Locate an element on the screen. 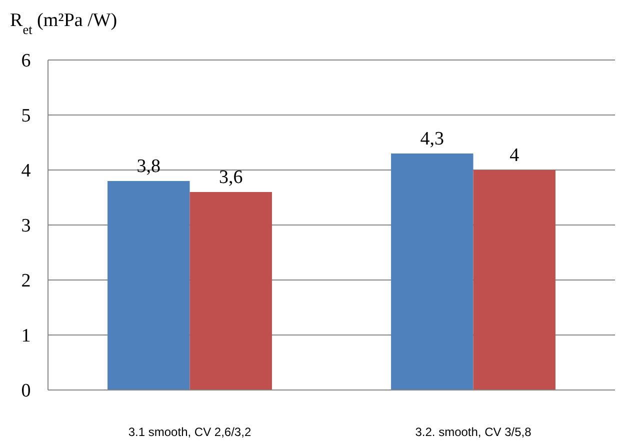  y-tick-label: 1 is located at coordinates (26, 336).